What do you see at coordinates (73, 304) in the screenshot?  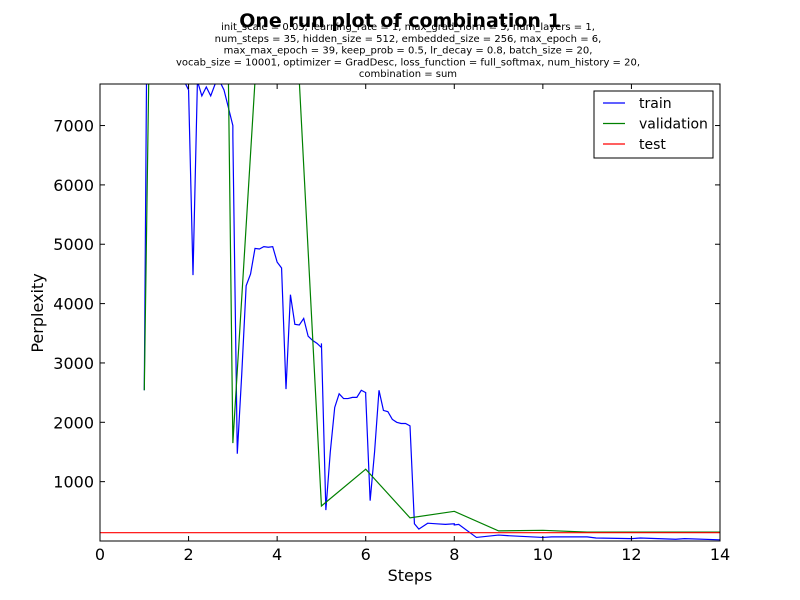 I see `y-tick-label: 4000` at bounding box center [73, 304].